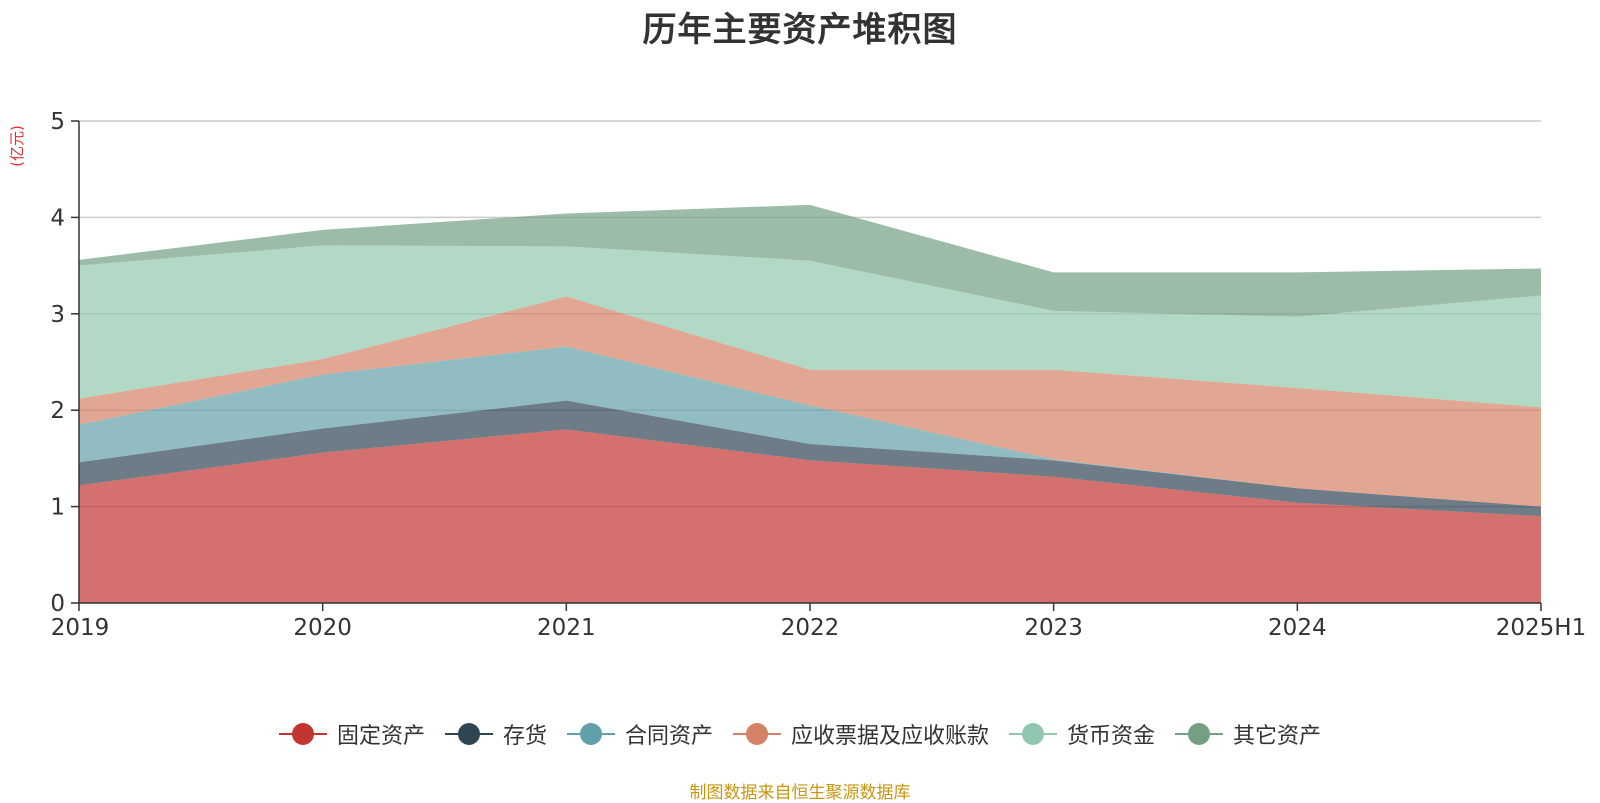  What do you see at coordinates (1277, 736) in the screenshot?
I see `legend-label-5: 其它资产` at bounding box center [1277, 736].